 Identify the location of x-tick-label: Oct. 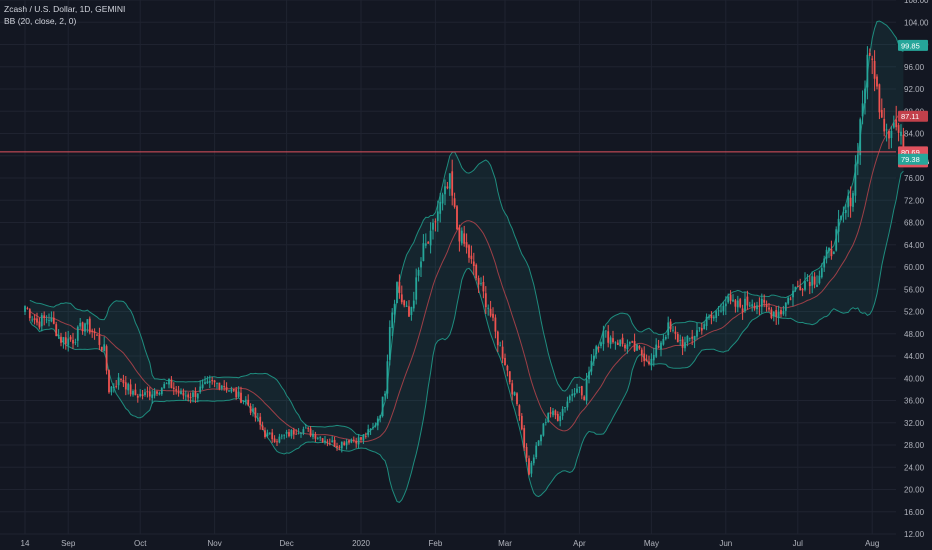
(140, 543).